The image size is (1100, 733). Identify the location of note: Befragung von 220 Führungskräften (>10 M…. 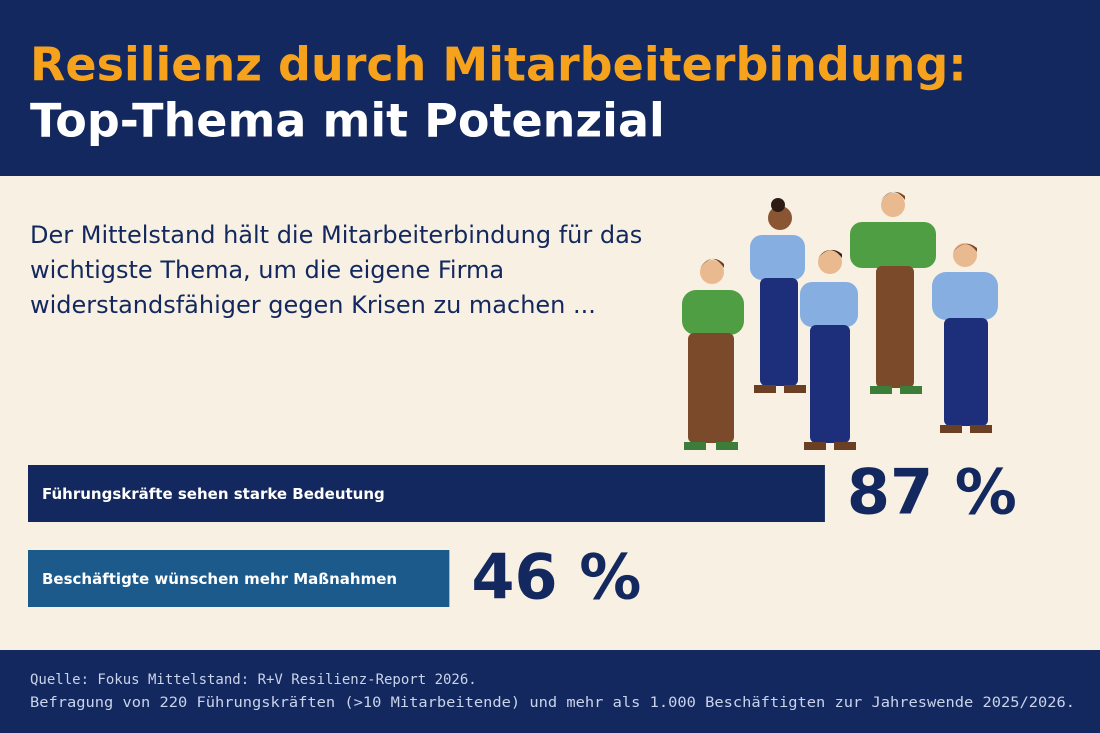
(552, 703).